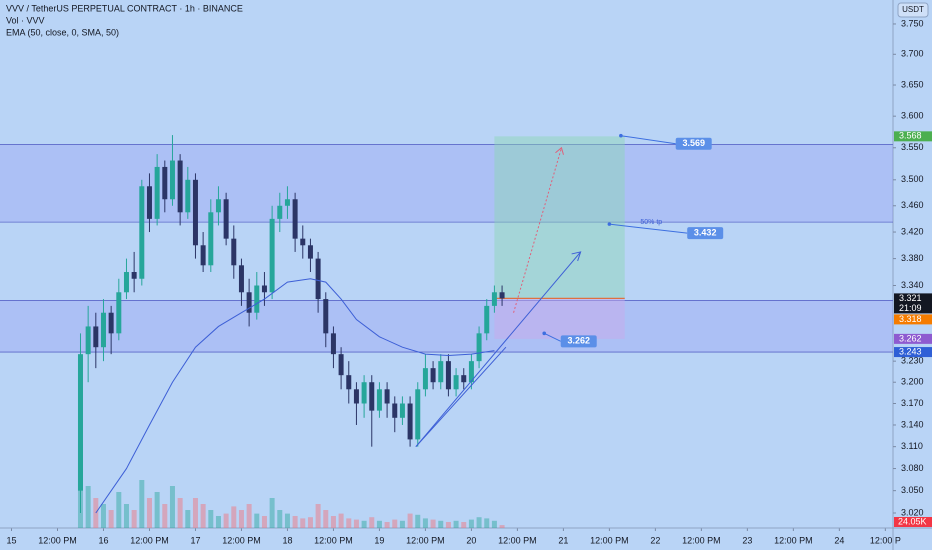 The width and height of the screenshot is (932, 550). Describe the element at coordinates (912, 205) in the screenshot. I see `y-tick-label: 3.460` at that location.